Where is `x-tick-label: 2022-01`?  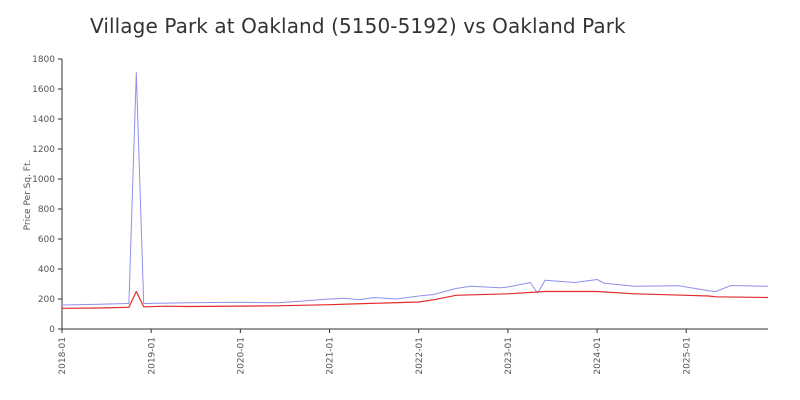 x-tick-label: 2022-01 is located at coordinates (420, 356).